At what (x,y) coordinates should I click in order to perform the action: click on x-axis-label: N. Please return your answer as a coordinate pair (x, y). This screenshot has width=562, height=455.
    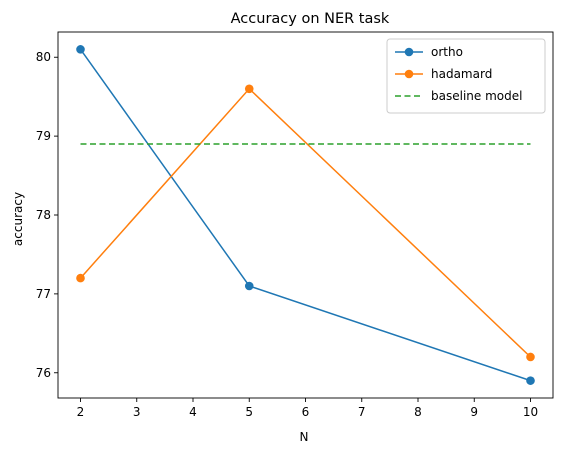
    Looking at the image, I should click on (304, 437).